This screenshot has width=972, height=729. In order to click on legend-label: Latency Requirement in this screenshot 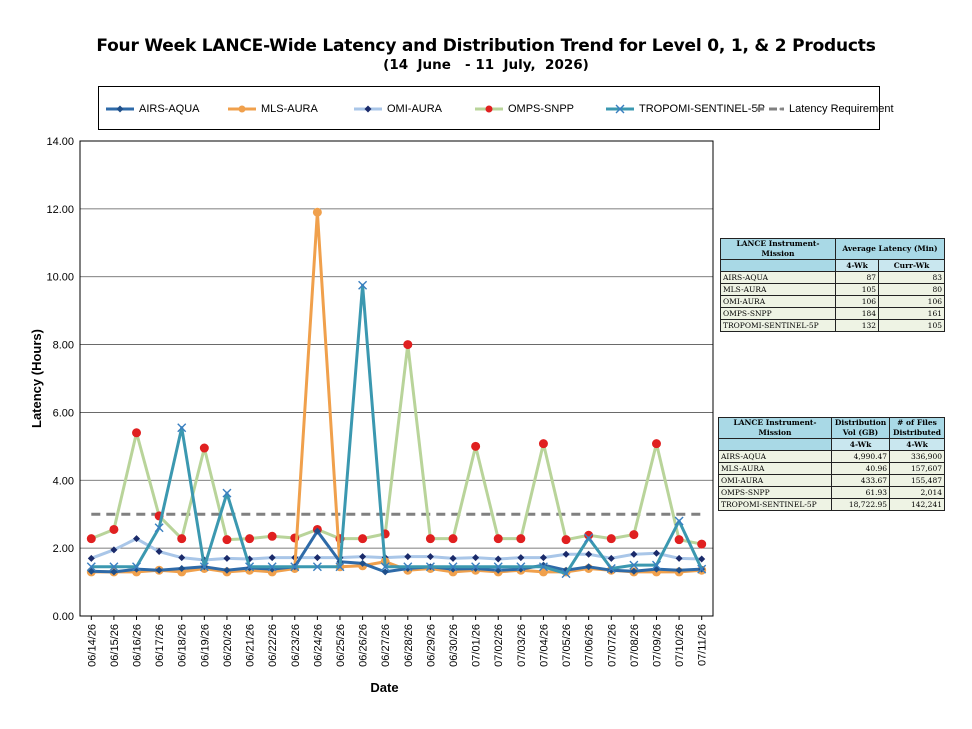, I will do `click(841, 109)`.